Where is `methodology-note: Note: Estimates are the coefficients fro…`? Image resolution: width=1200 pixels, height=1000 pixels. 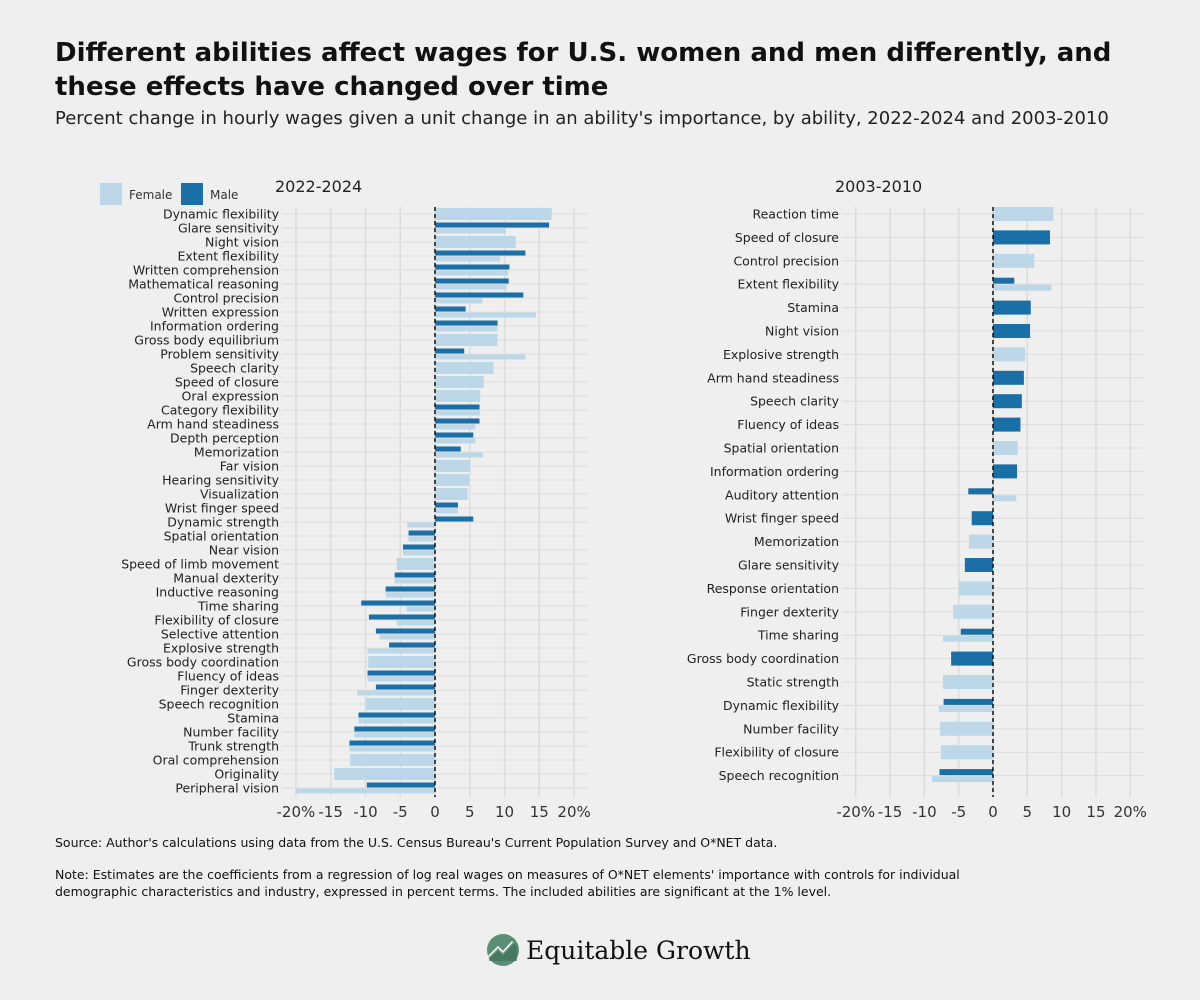
methodology-note: Note: Estimates are the coefficients fro… is located at coordinates (507, 883).